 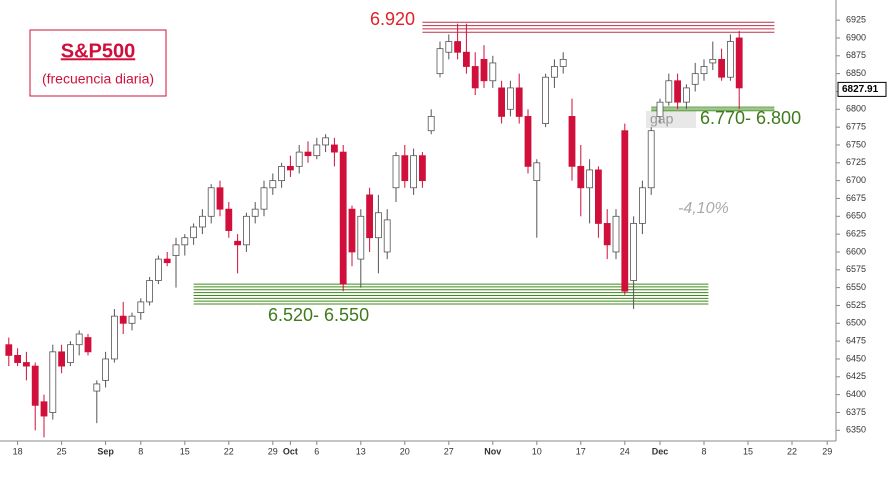 I want to click on y-tick-label: 6750, so click(x=856, y=144).